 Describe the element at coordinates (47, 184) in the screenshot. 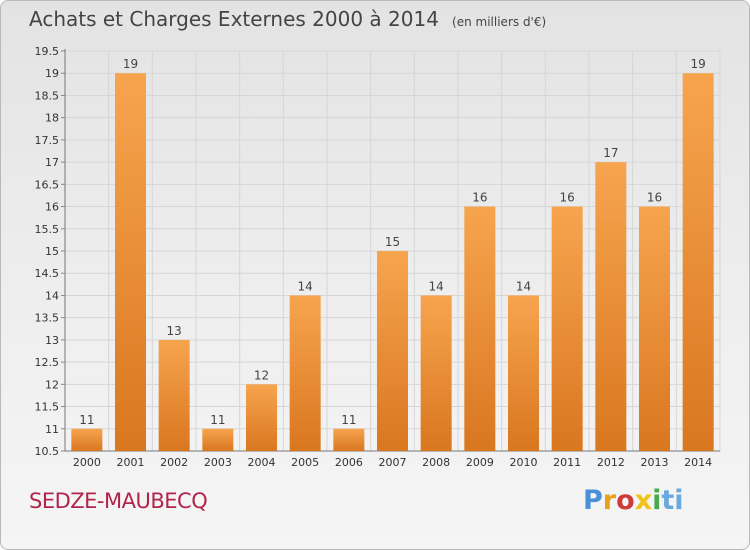

I see `y-tick-label: 16.5` at that location.